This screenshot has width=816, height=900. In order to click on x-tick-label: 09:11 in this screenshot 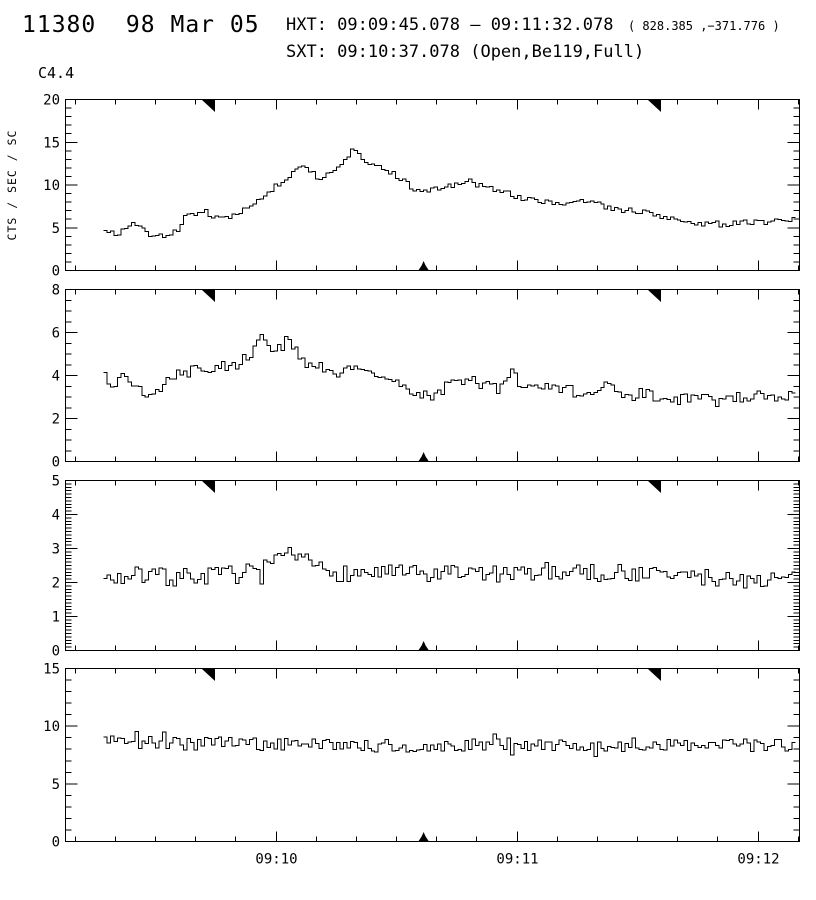, I will do `click(517, 860)`.